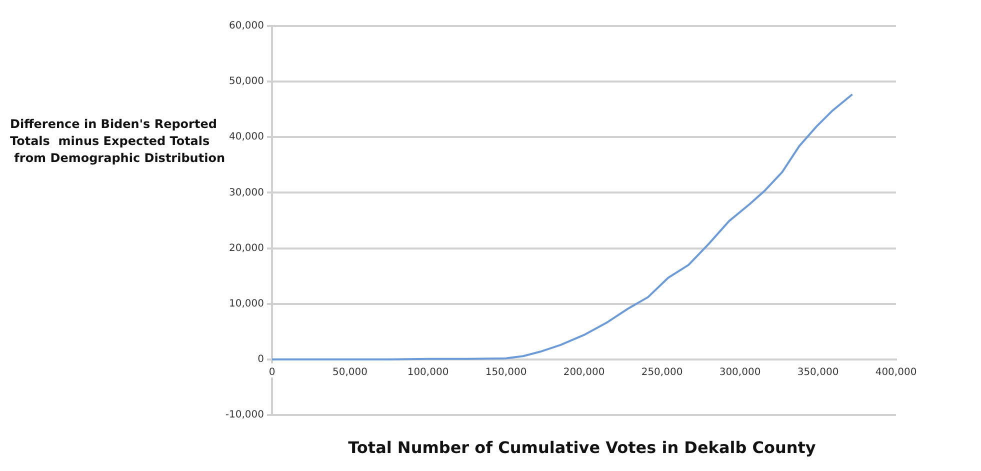 The image size is (981, 471). I want to click on x-tick-label: 200,000, so click(584, 372).